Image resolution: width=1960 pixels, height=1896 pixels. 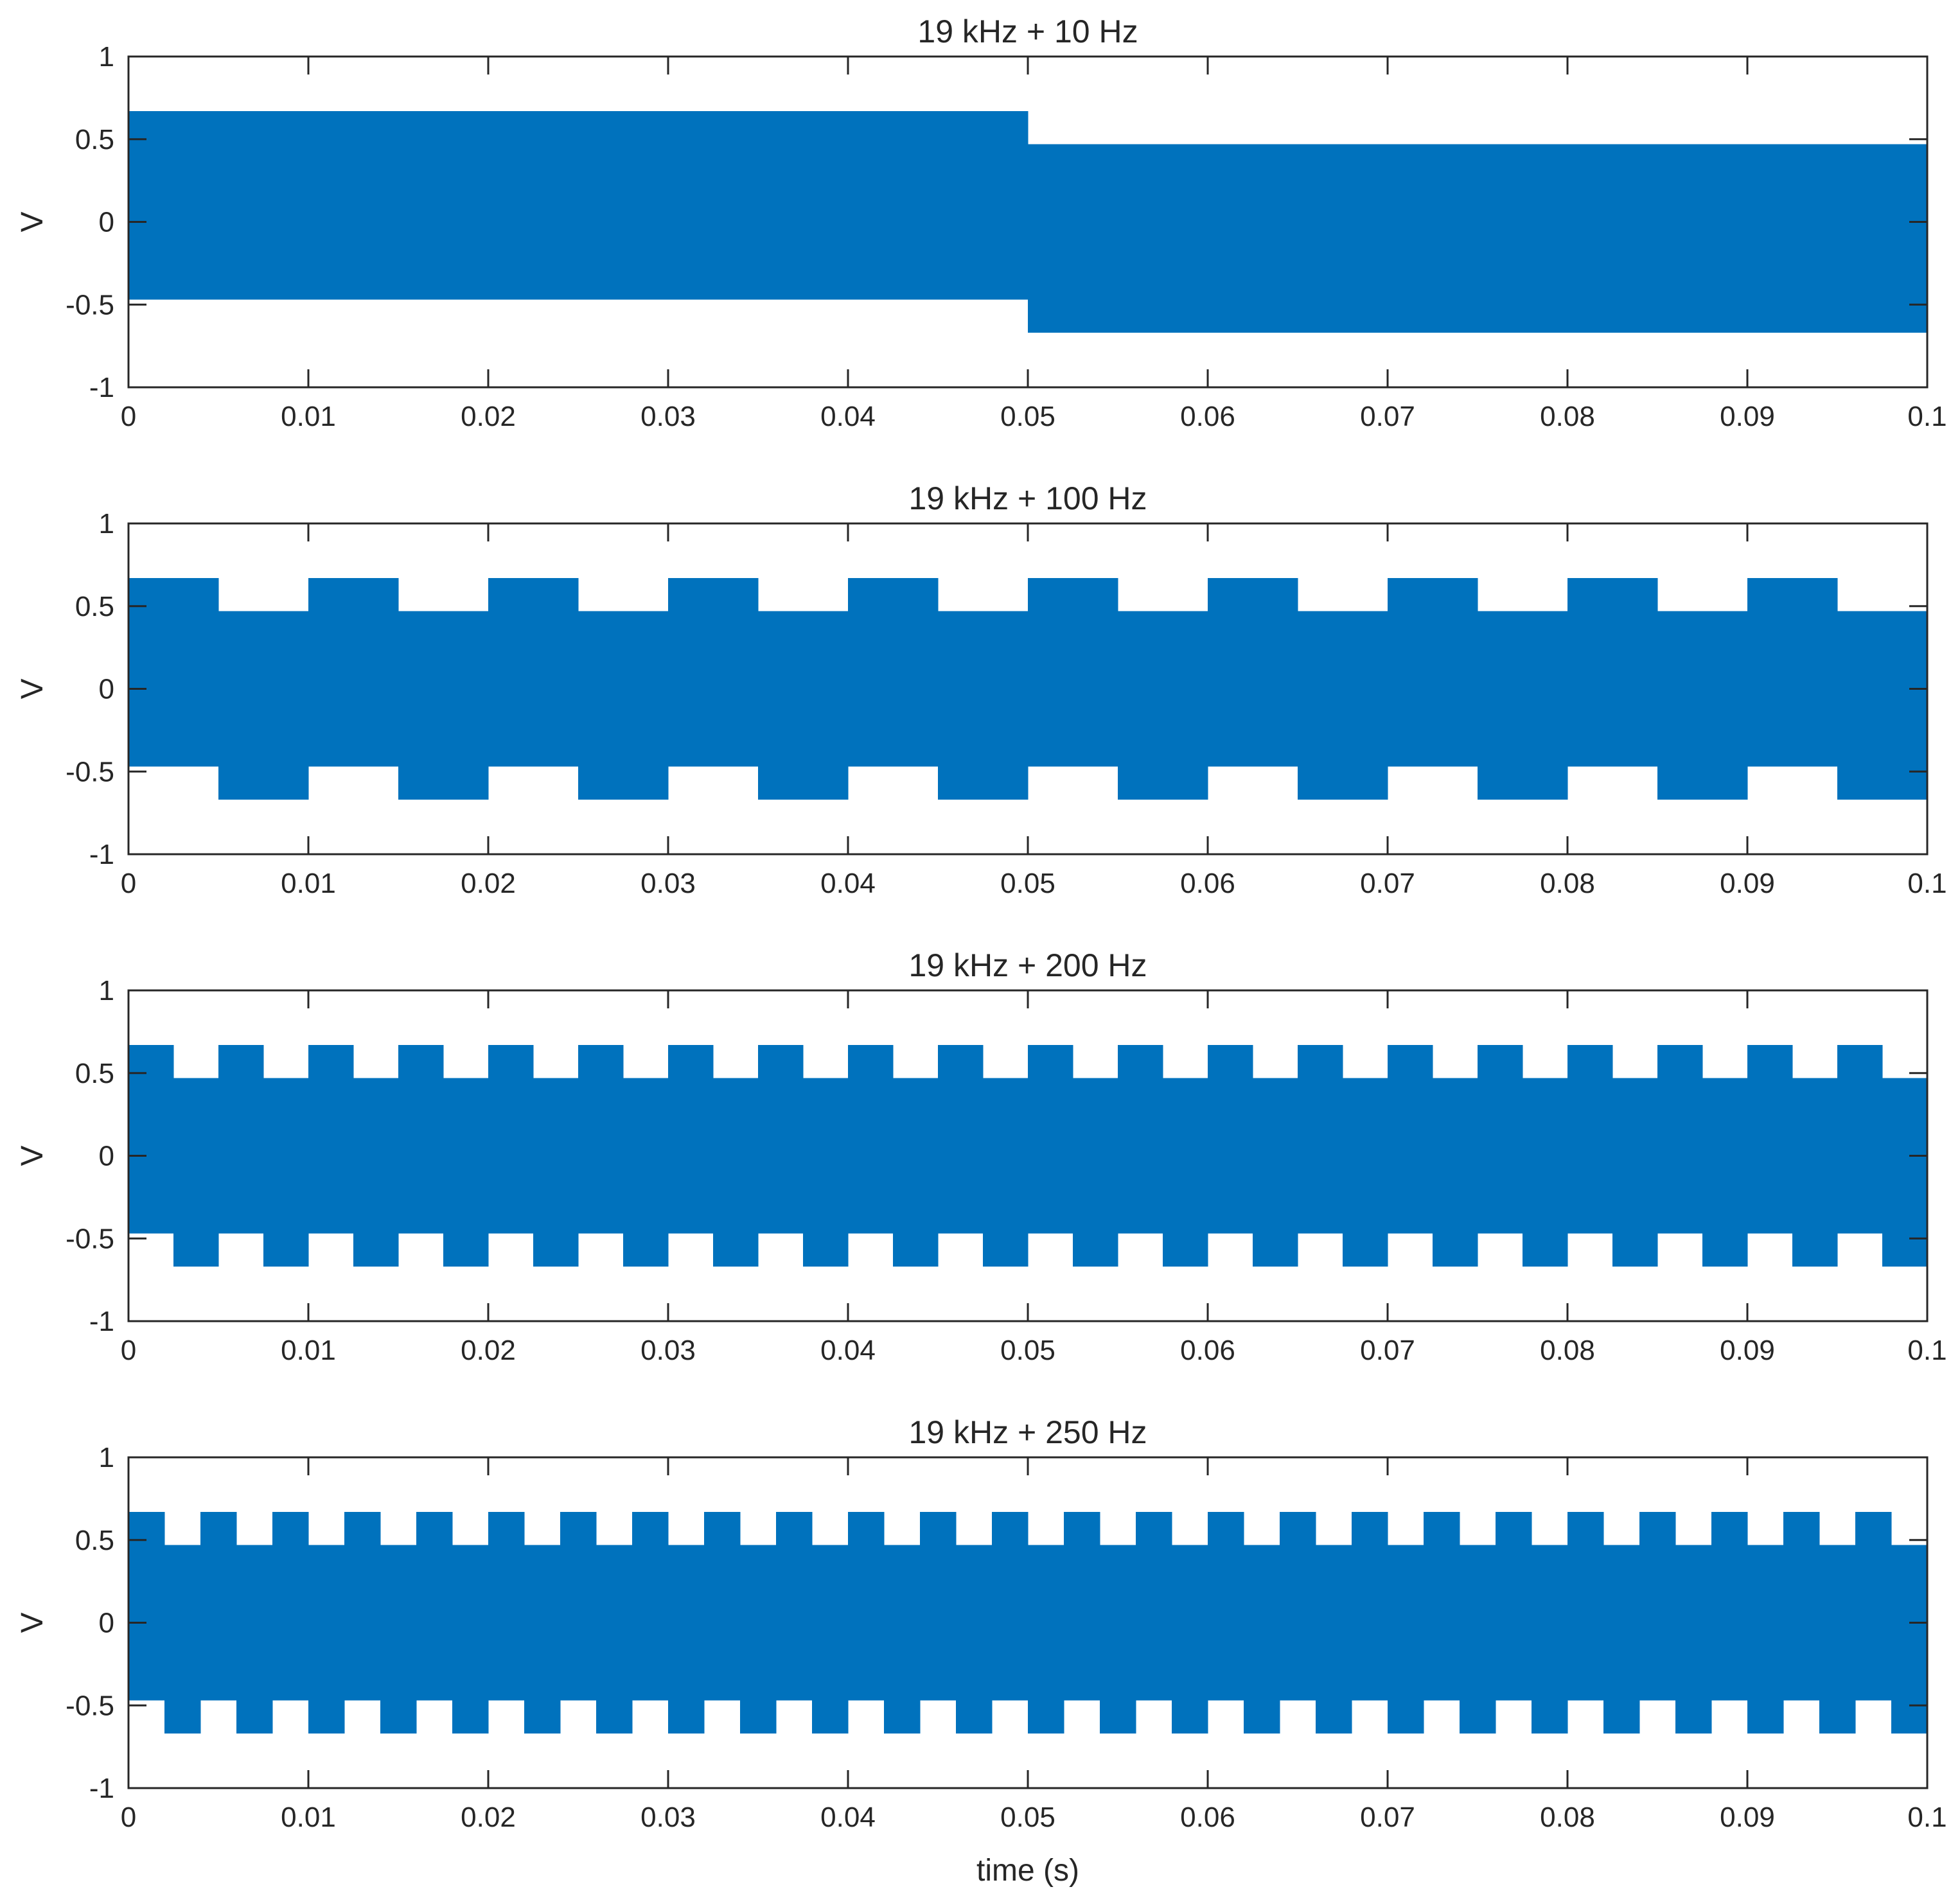 I want to click on subplot-title: 19 kHz + 10 Hz, so click(x=1027, y=31).